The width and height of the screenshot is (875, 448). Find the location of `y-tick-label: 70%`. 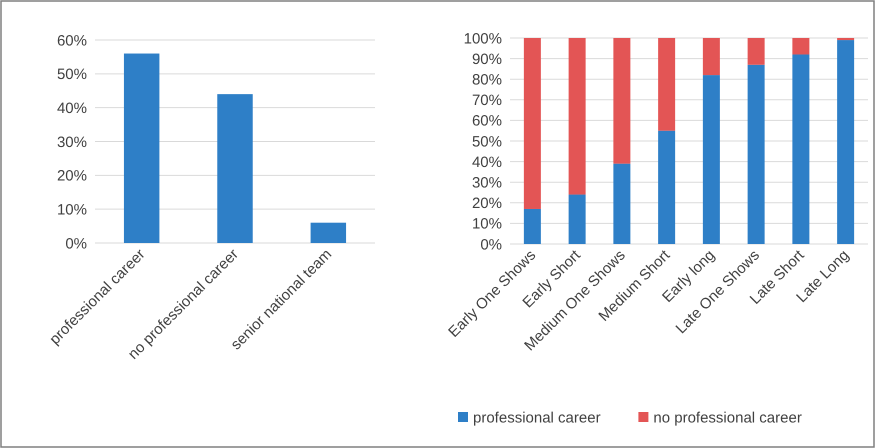

y-tick-label: 70% is located at coordinates (487, 101).